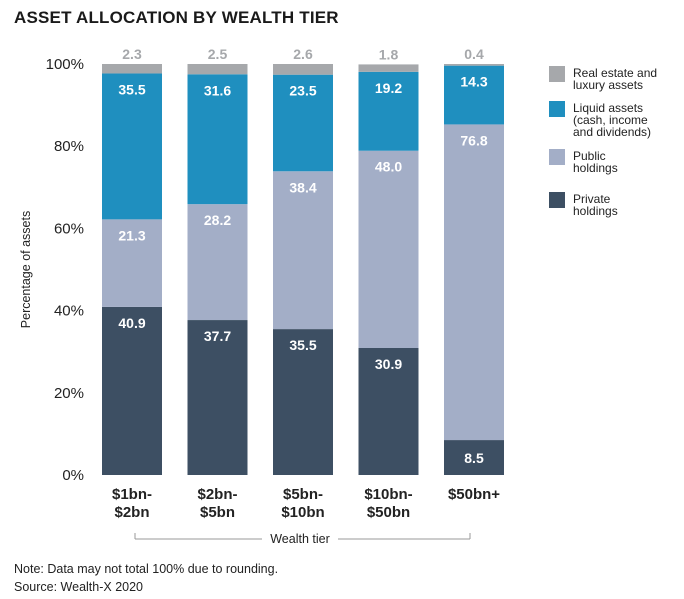  What do you see at coordinates (176, 17) in the screenshot?
I see `chart-title: ASSET ALLOCATION BY WEALTH TIER` at bounding box center [176, 17].